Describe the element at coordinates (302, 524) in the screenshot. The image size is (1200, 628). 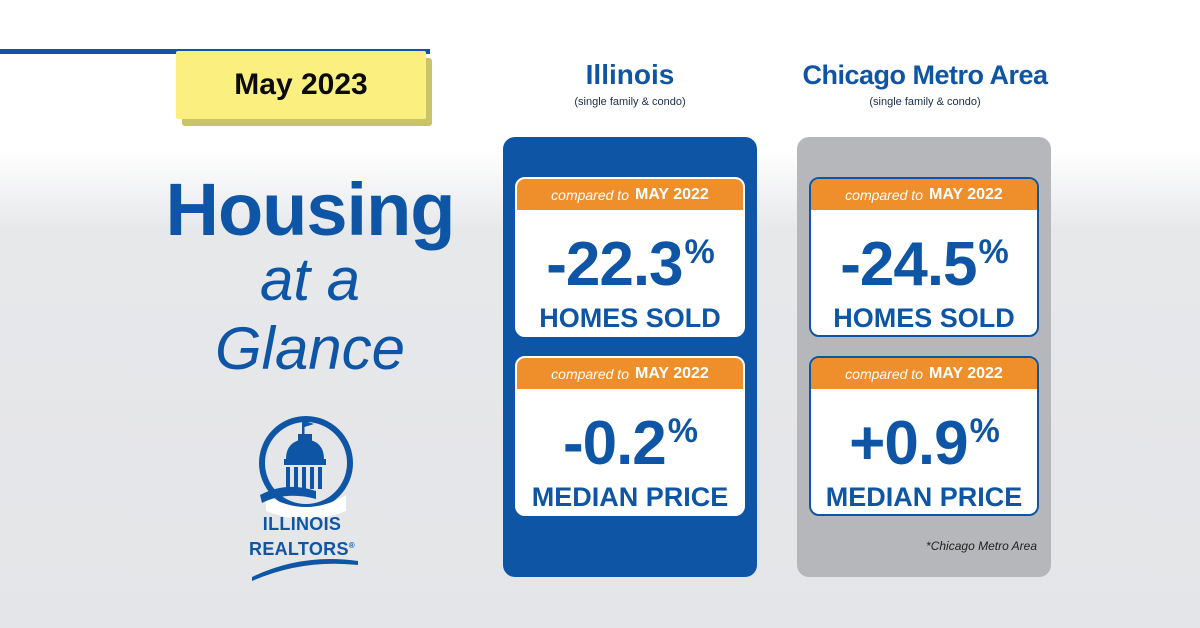
I see `logo-line-illinois: ILLINOIS` at that location.